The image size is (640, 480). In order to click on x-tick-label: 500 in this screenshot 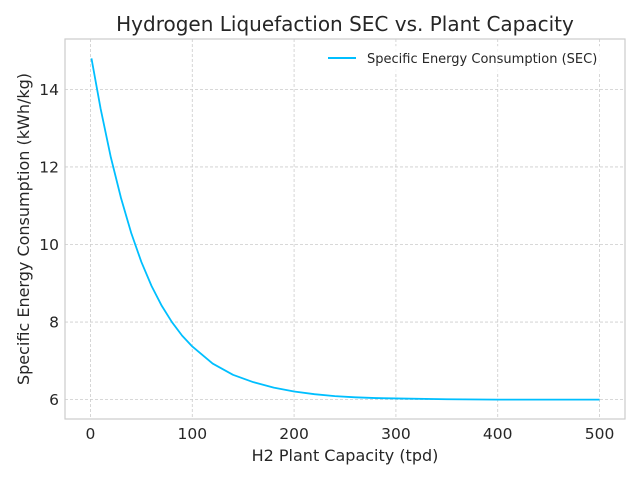, I will do `click(600, 434)`.